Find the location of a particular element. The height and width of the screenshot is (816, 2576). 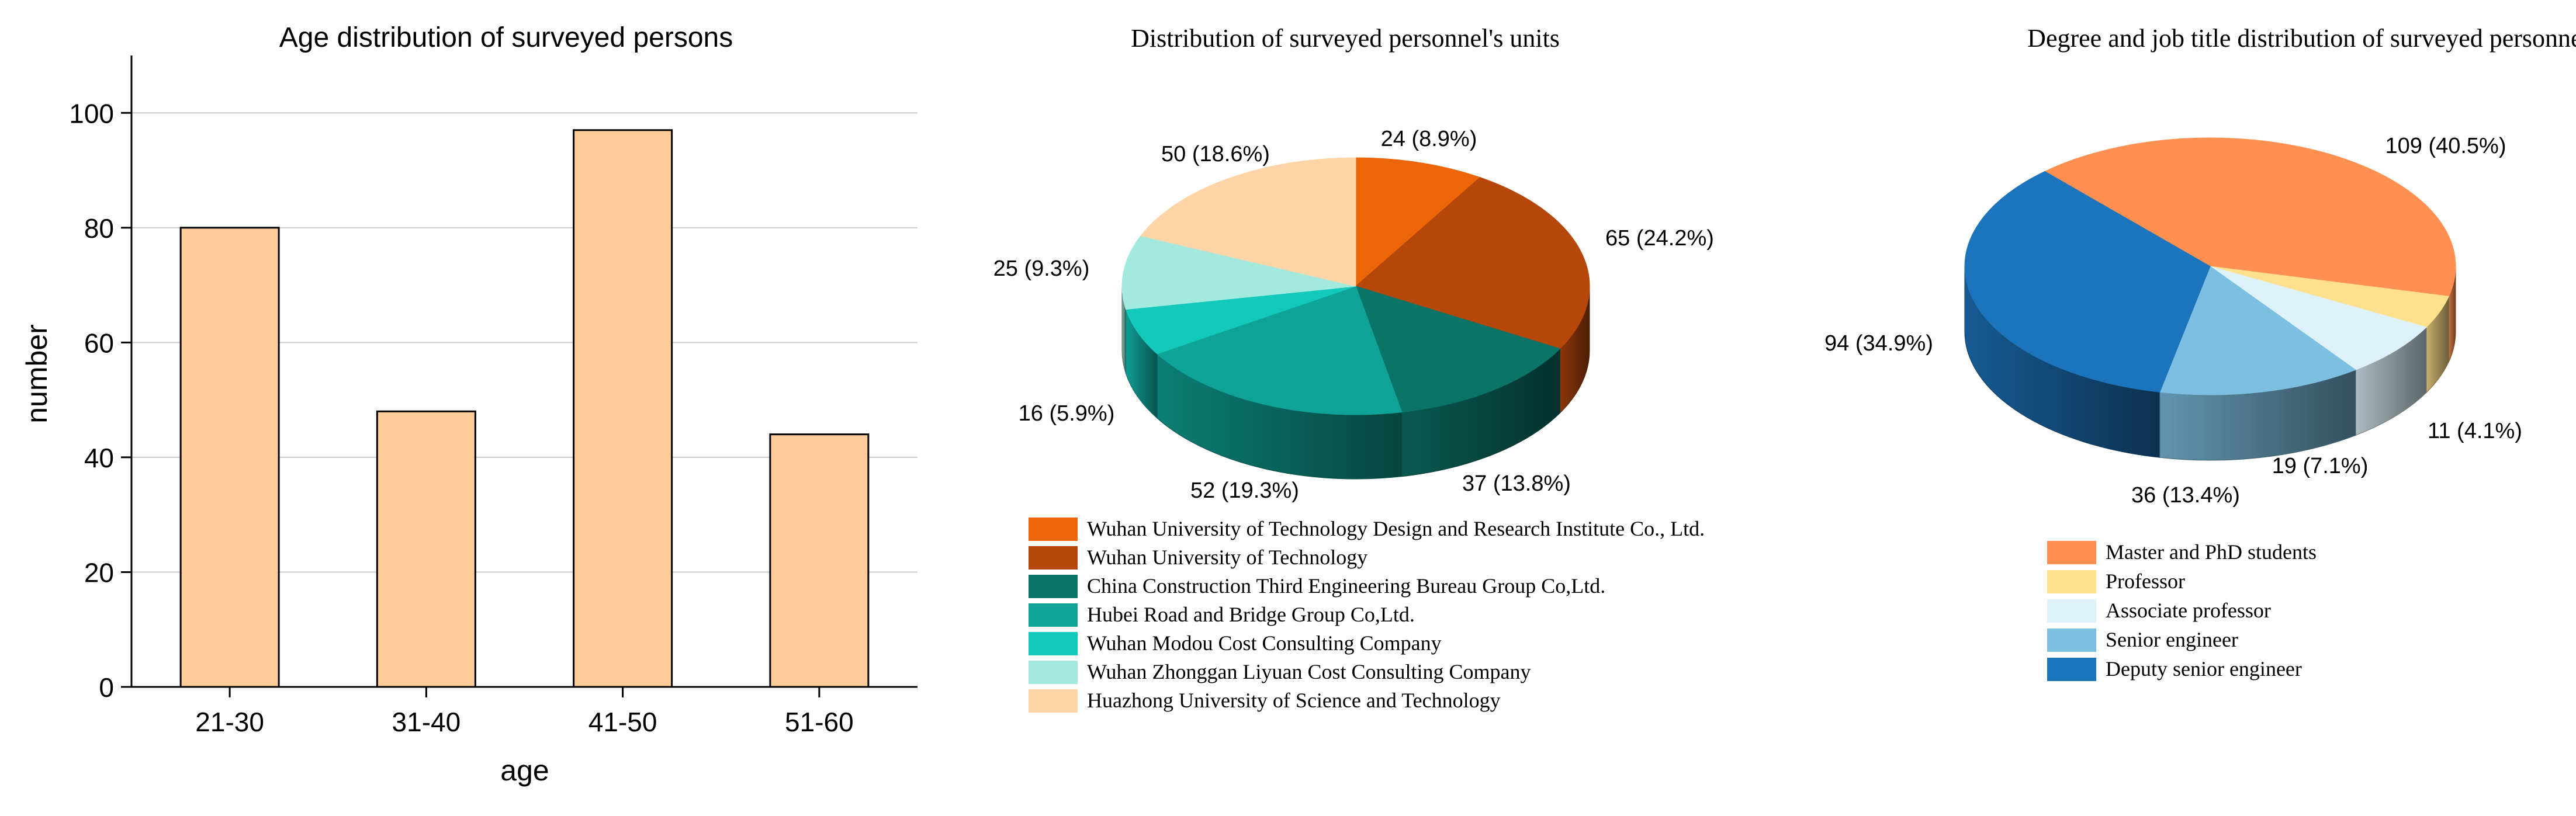

legend-label: Deputy senior engineer is located at coordinates (2204, 668).